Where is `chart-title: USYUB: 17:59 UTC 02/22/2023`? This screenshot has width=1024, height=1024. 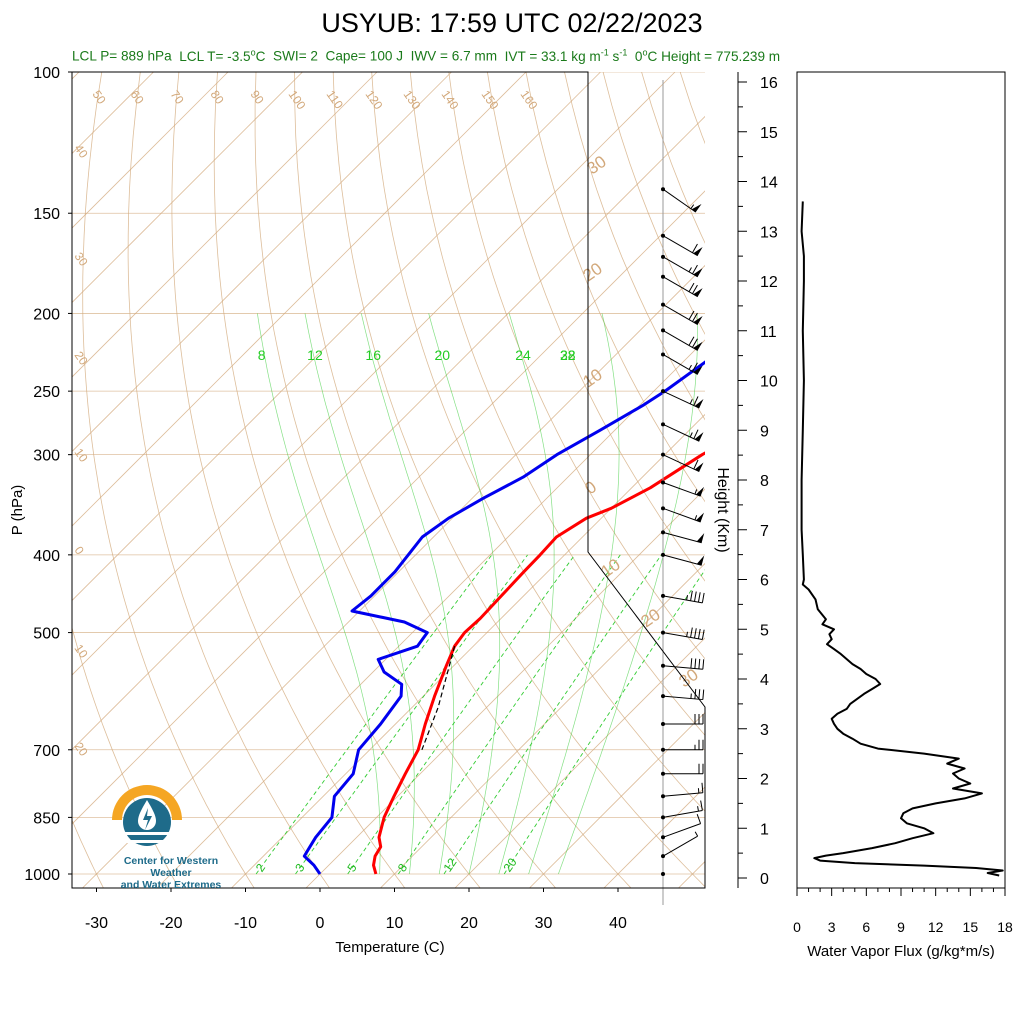 chart-title: USYUB: 17:59 UTC 02/22/2023 is located at coordinates (512, 23).